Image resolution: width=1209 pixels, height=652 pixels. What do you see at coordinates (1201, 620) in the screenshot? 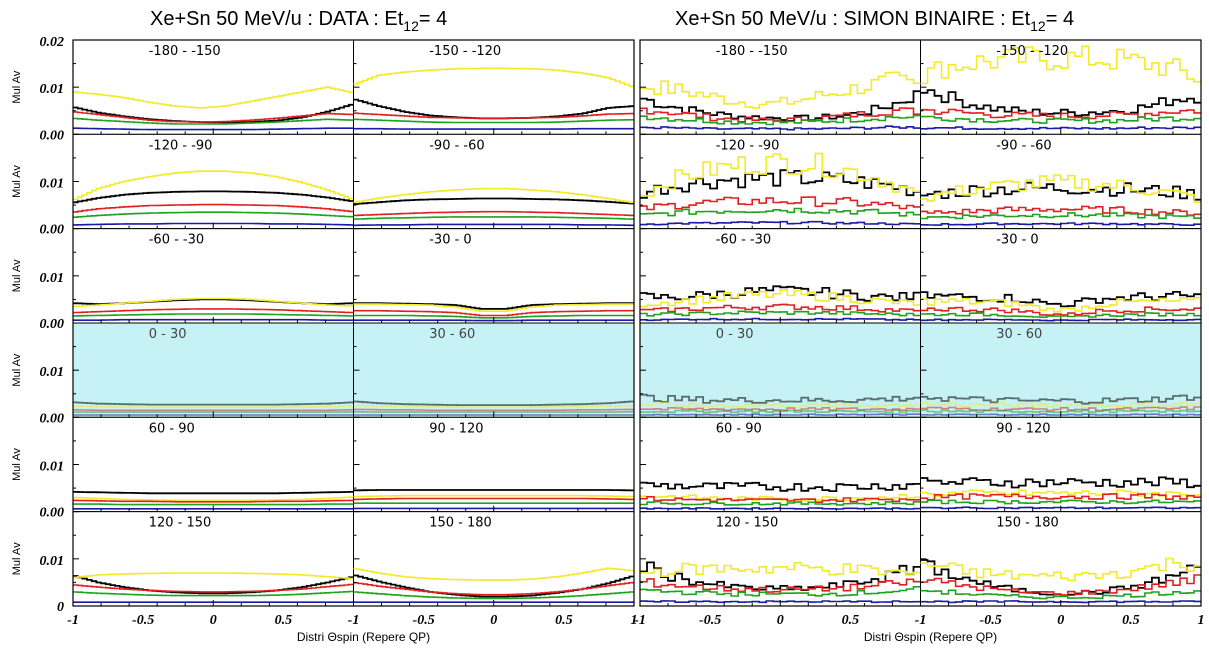
I see `x-tick-label: 1` at bounding box center [1201, 620].